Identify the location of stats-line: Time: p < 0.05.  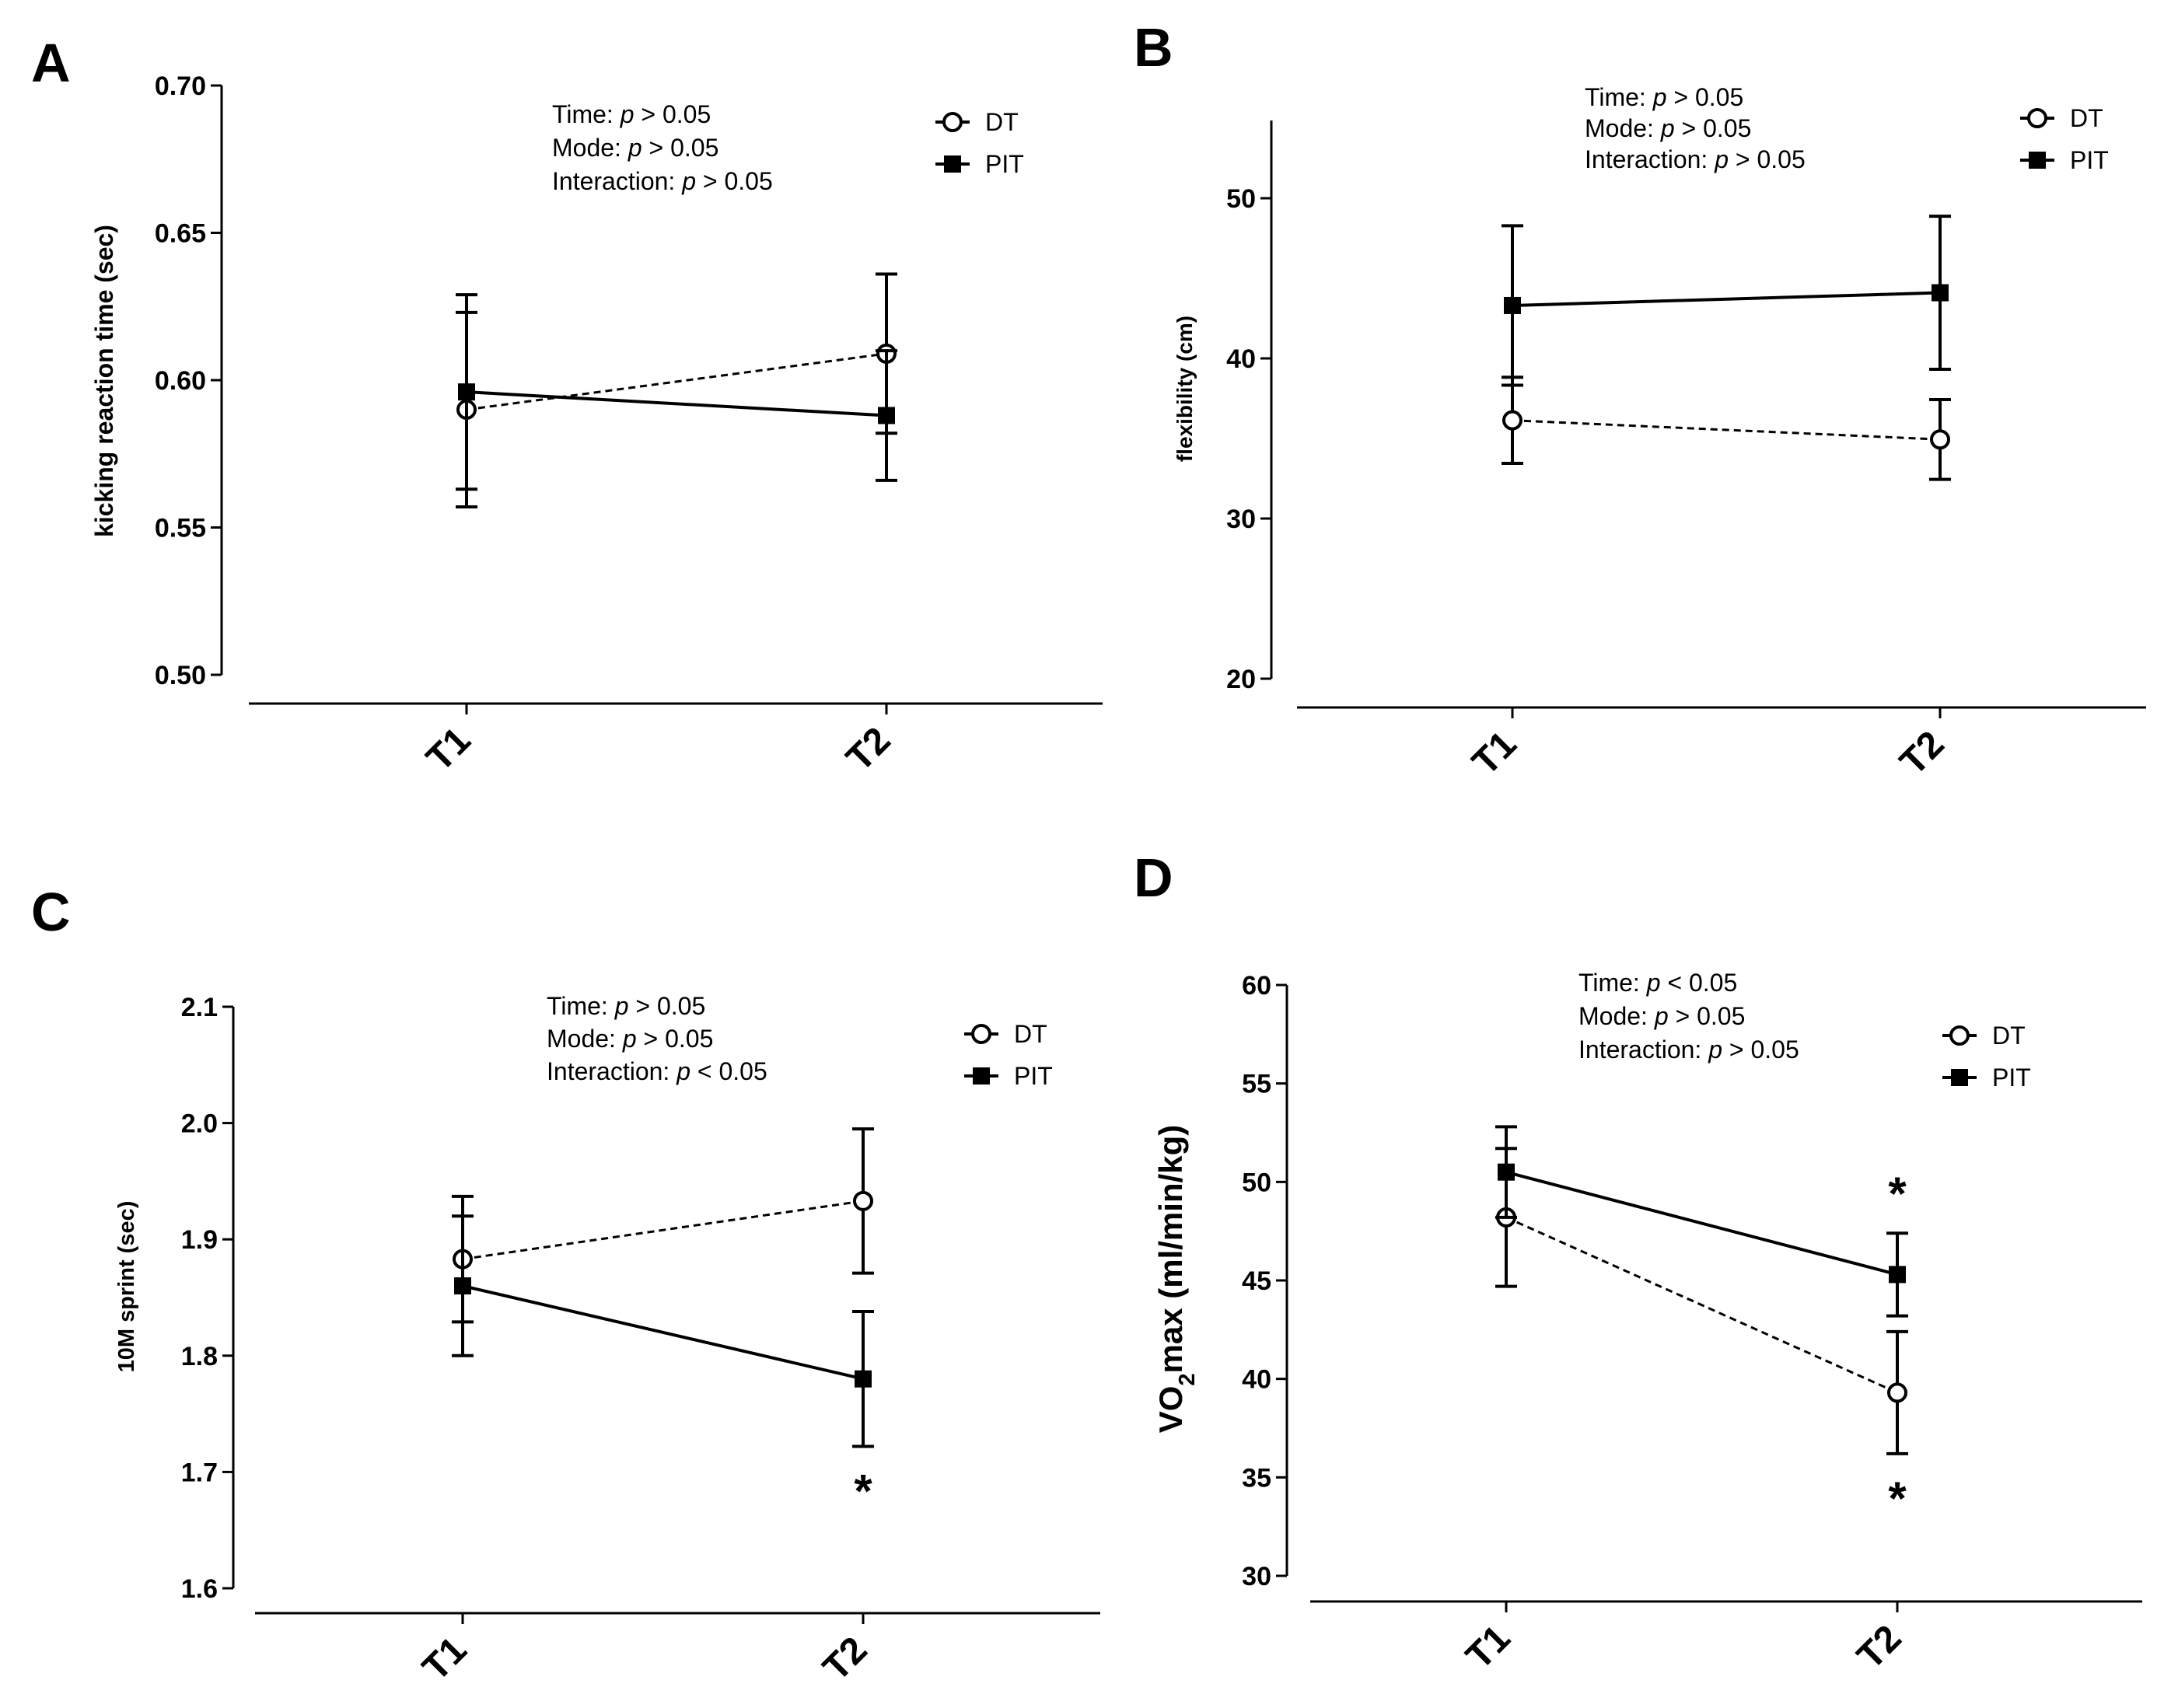
(1657, 983).